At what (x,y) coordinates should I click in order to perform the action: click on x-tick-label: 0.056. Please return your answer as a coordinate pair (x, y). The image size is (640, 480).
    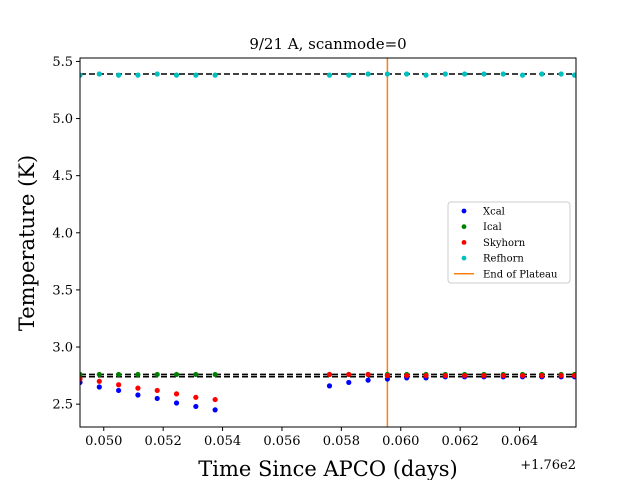
    Looking at the image, I should click on (281, 441).